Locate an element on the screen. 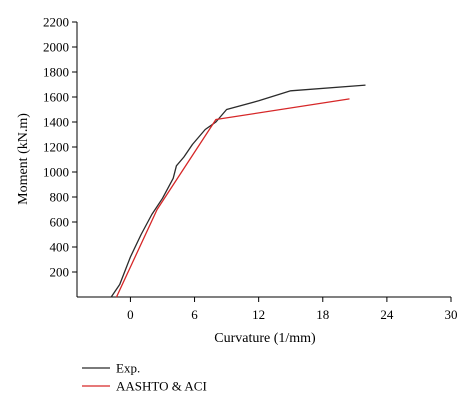 This screenshot has height=409, width=474. y-tick-label: 1600 is located at coordinates (56, 97).